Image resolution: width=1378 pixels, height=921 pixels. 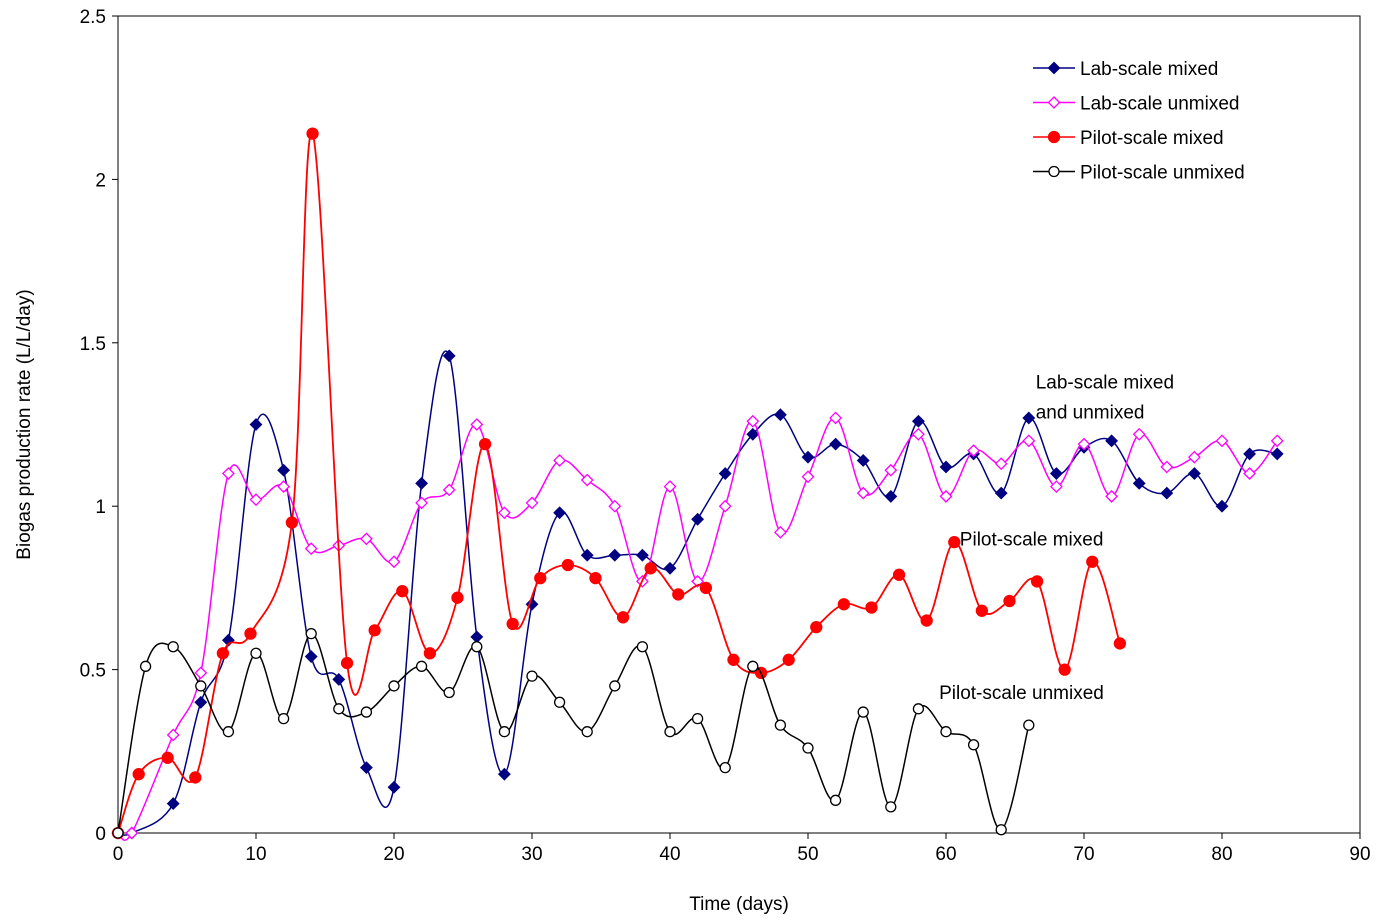 I want to click on annotation-text: Lab-scale mixed, so click(x=1105, y=383).